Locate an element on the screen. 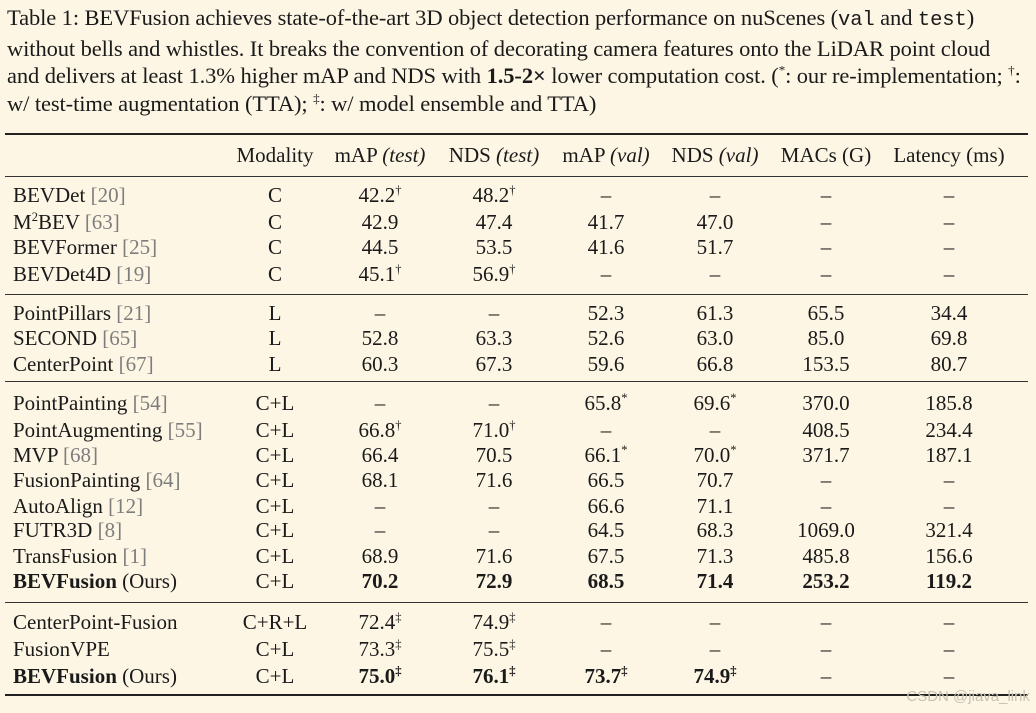  cell-map-val: 66.5 is located at coordinates (606, 480).